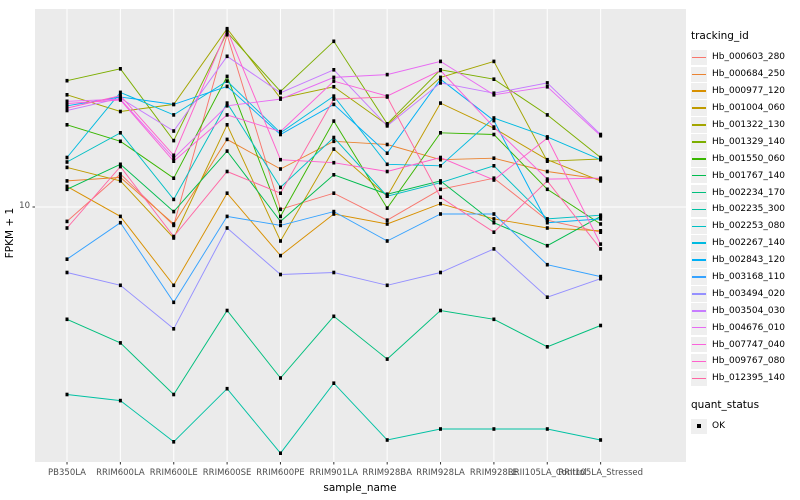 The height and width of the screenshot is (500, 800). Describe the element at coordinates (67, 473) in the screenshot. I see `x-tick-label: PB350LA` at that location.